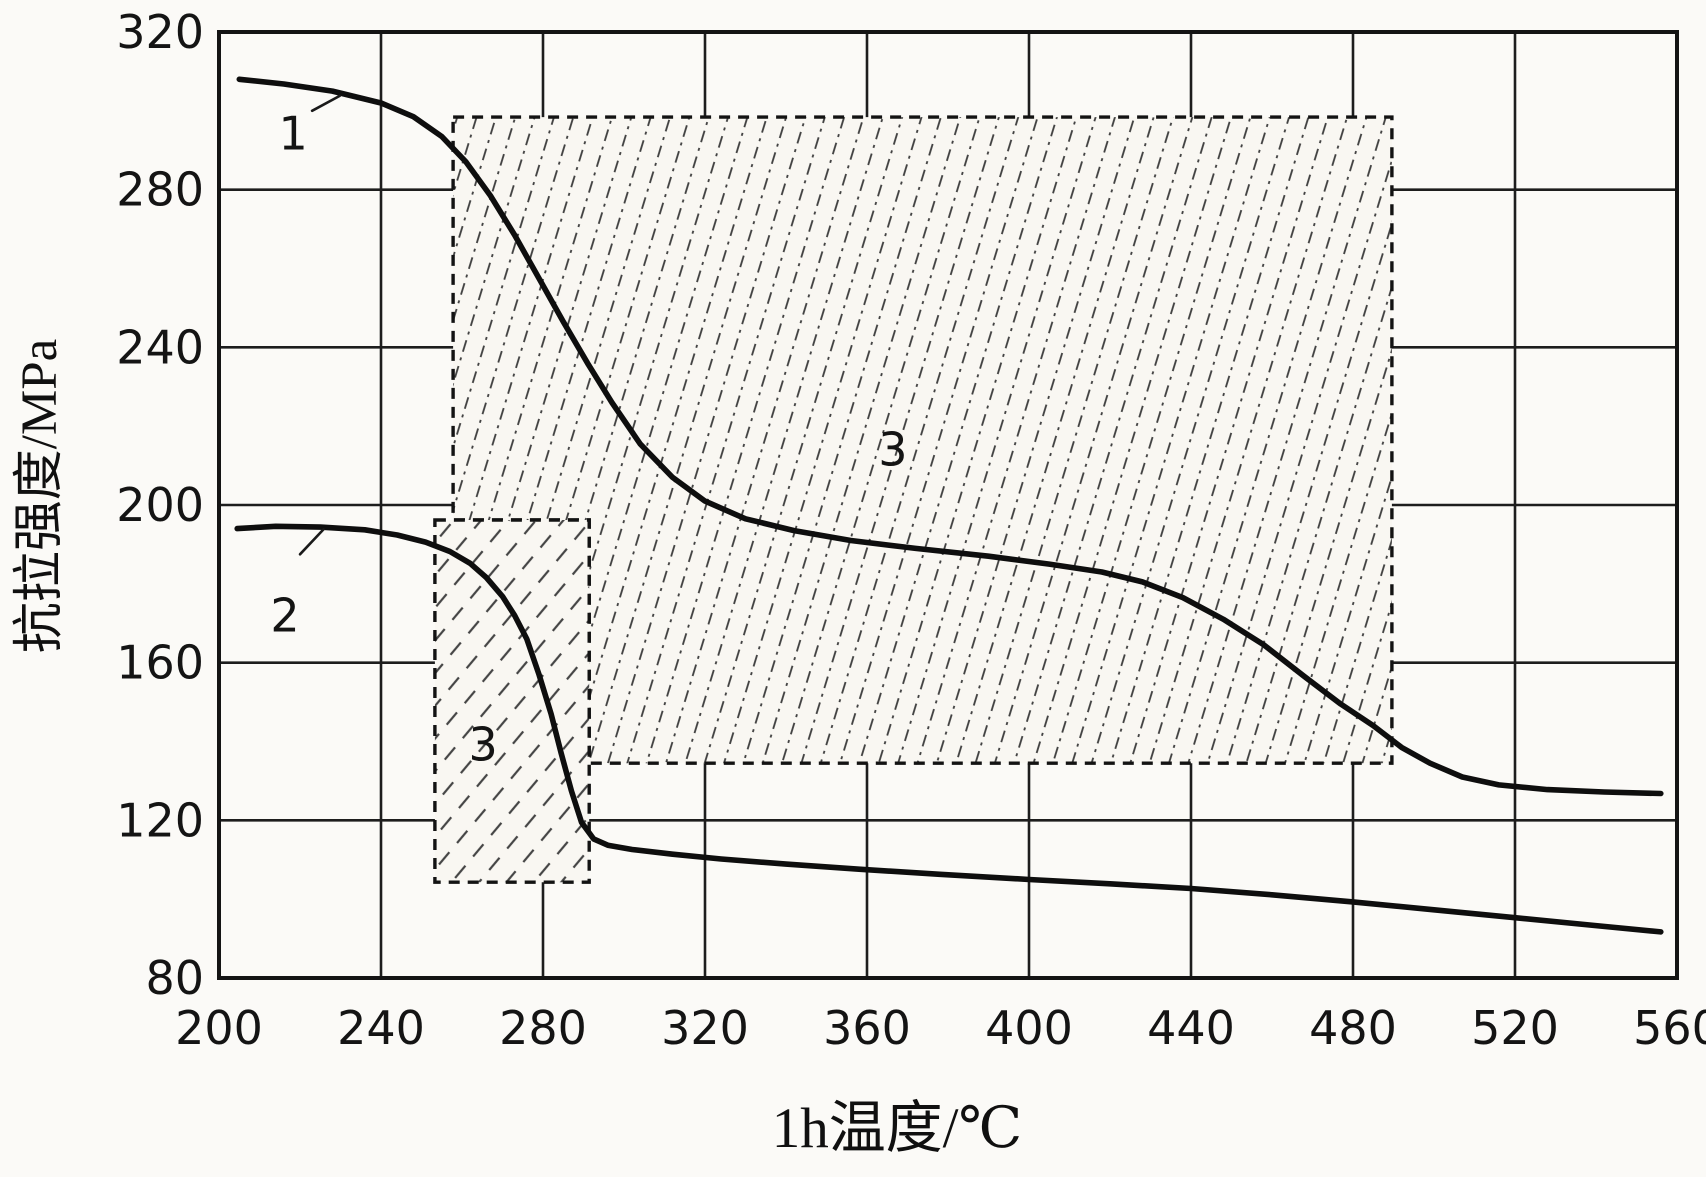 The width and height of the screenshot is (1706, 1177). Describe the element at coordinates (160, 663) in the screenshot. I see `y-tick-label: 160` at that location.